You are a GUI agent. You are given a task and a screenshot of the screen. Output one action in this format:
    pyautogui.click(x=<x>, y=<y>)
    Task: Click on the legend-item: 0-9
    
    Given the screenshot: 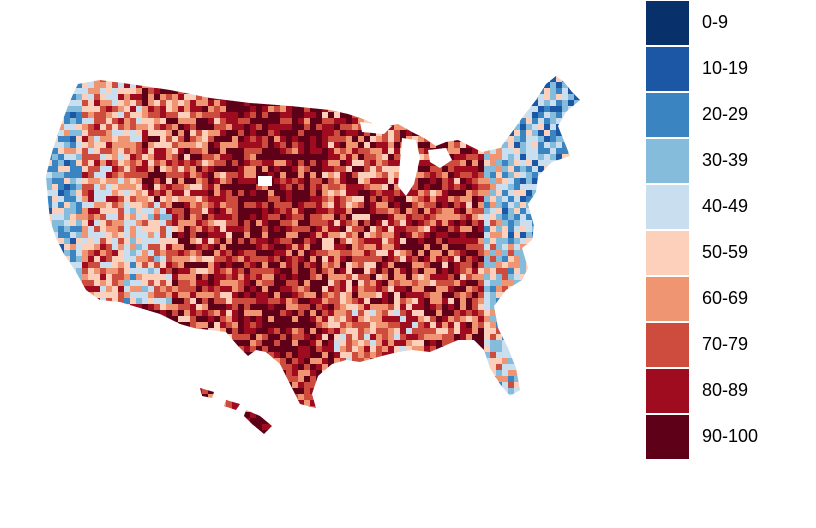 What is the action you would take?
    pyautogui.click(x=726, y=23)
    